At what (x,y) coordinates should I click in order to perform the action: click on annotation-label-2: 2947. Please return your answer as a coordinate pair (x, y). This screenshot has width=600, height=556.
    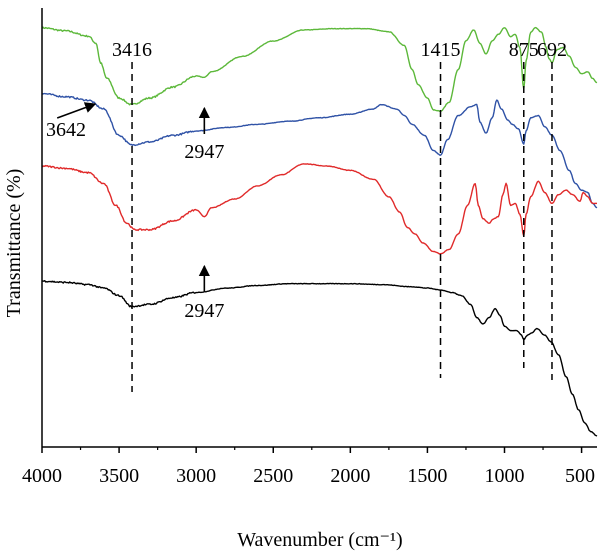
    Looking at the image, I should click on (204, 311).